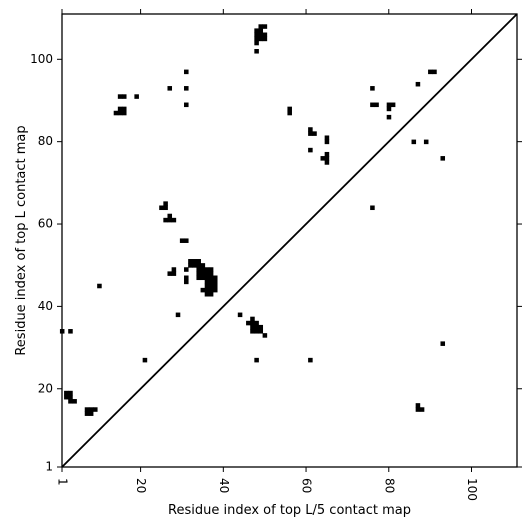 This screenshot has width=531, height=531. What do you see at coordinates (307, 485) in the screenshot?
I see `x-tick-label: 60` at bounding box center [307, 485].